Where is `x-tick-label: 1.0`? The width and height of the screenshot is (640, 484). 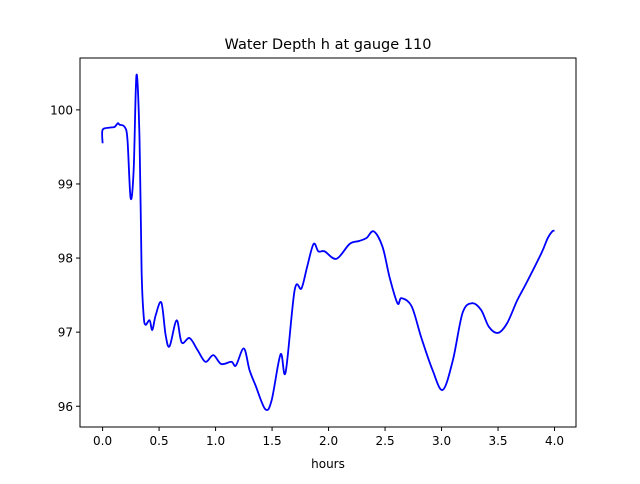 x-tick-label: 1.0 is located at coordinates (215, 441).